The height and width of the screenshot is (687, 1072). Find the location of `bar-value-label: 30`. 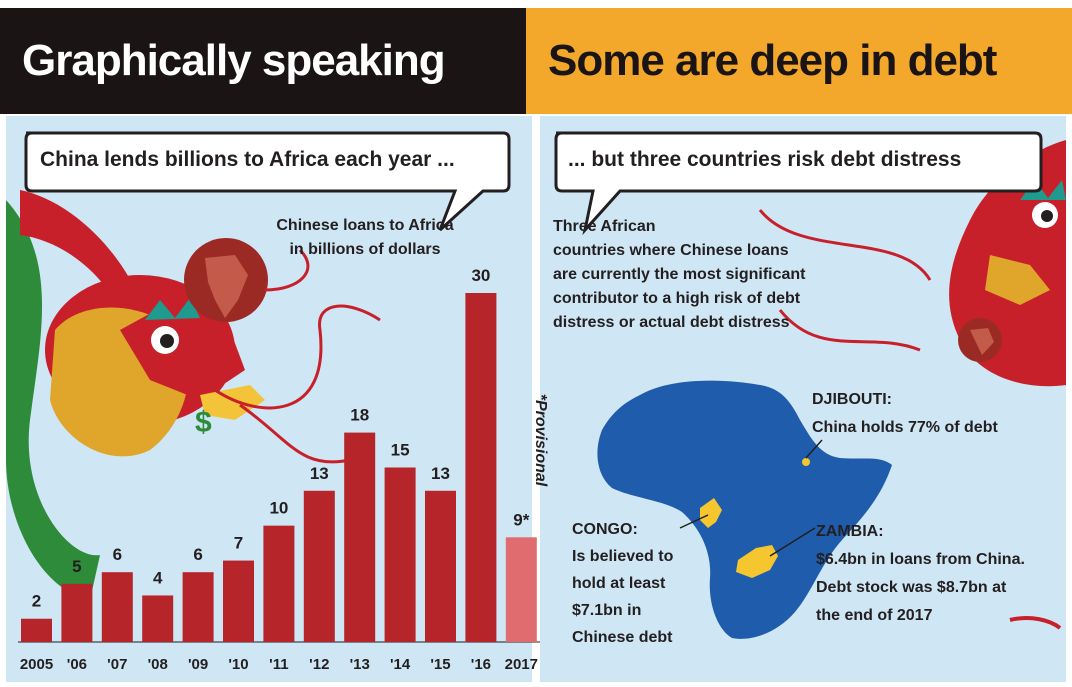

bar-value-label: 30 is located at coordinates (480, 275).